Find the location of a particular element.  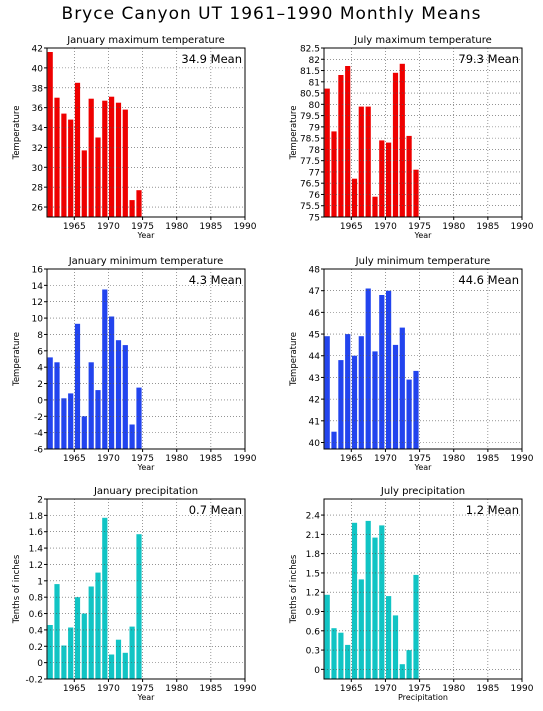

y-tick-label: 14 is located at coordinates (38, 287).